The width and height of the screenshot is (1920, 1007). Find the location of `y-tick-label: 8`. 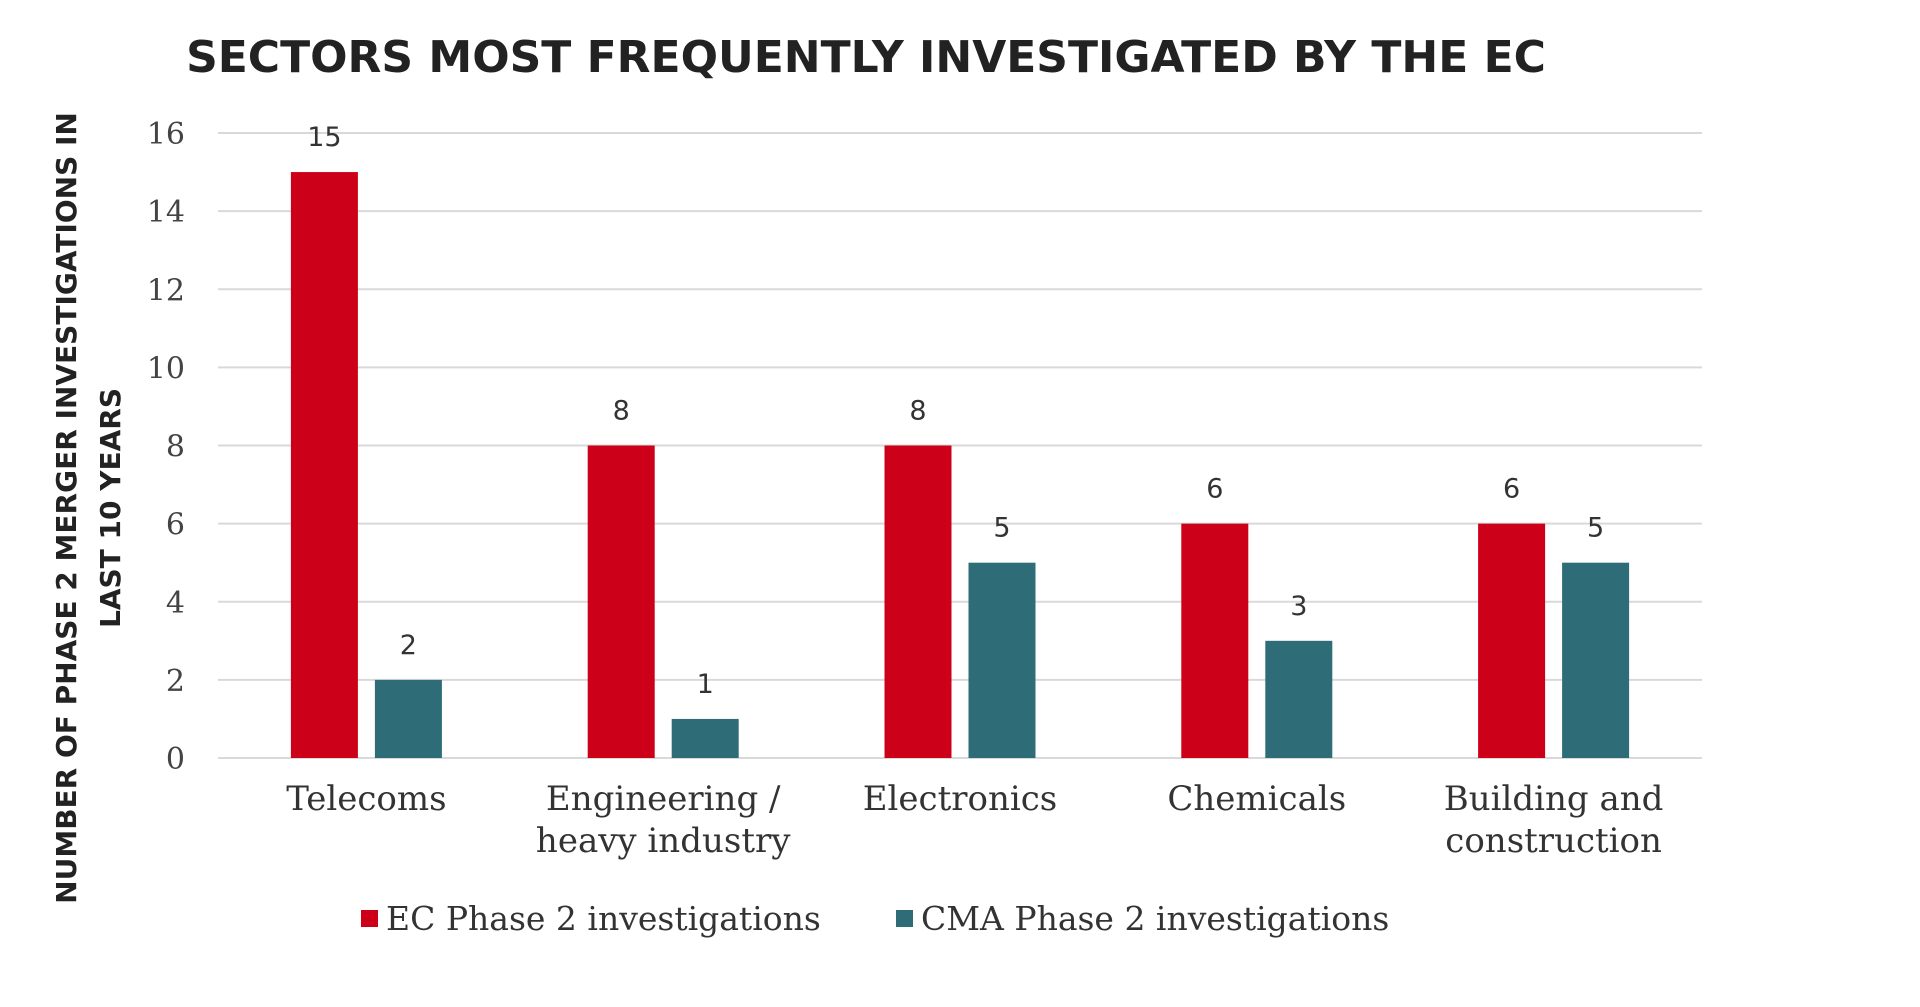

y-tick-label: 8 is located at coordinates (175, 447).